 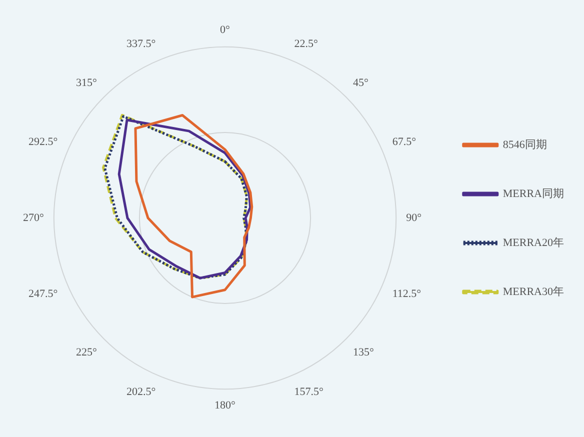 I want to click on legend-label: MERRA20年, so click(x=533, y=242).